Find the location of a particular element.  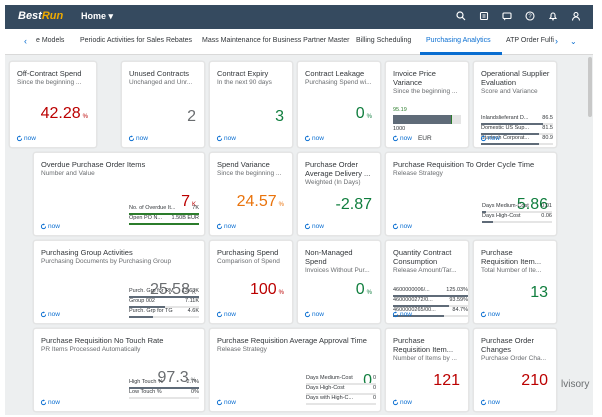

home-menu: Home ▾ is located at coordinates (97, 16).